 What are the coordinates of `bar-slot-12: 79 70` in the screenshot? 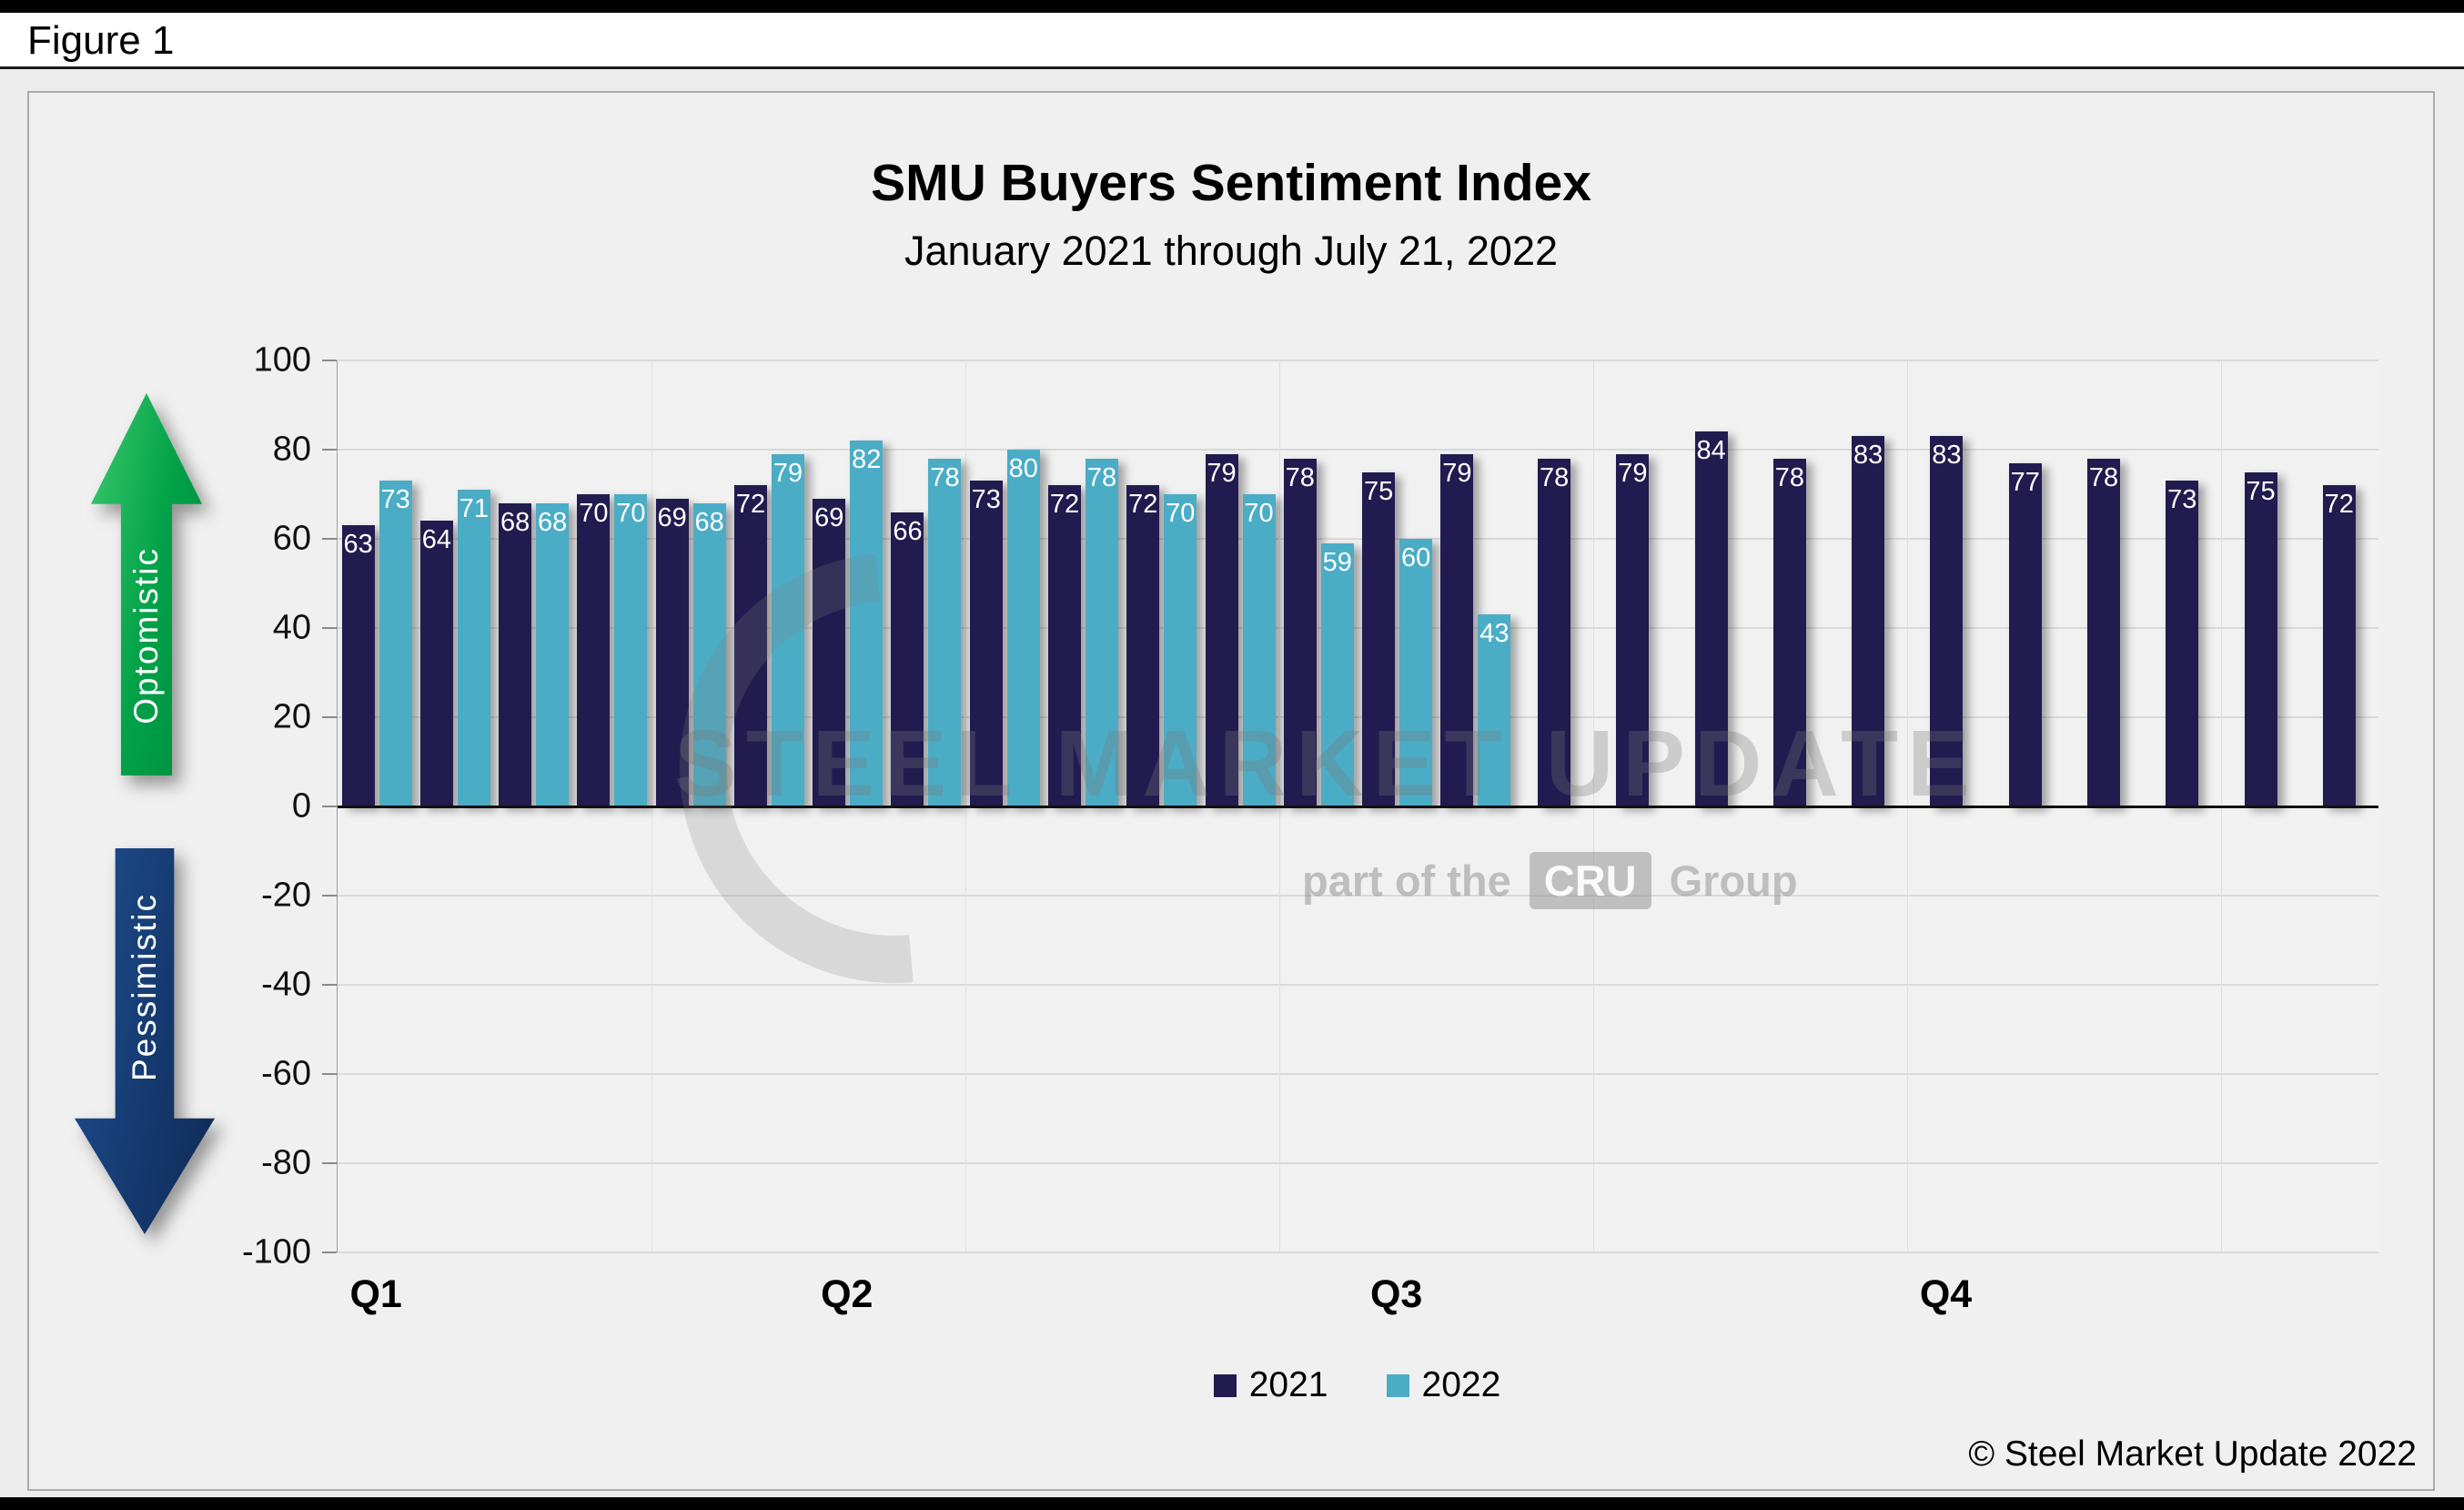 It's located at (1240, 583).